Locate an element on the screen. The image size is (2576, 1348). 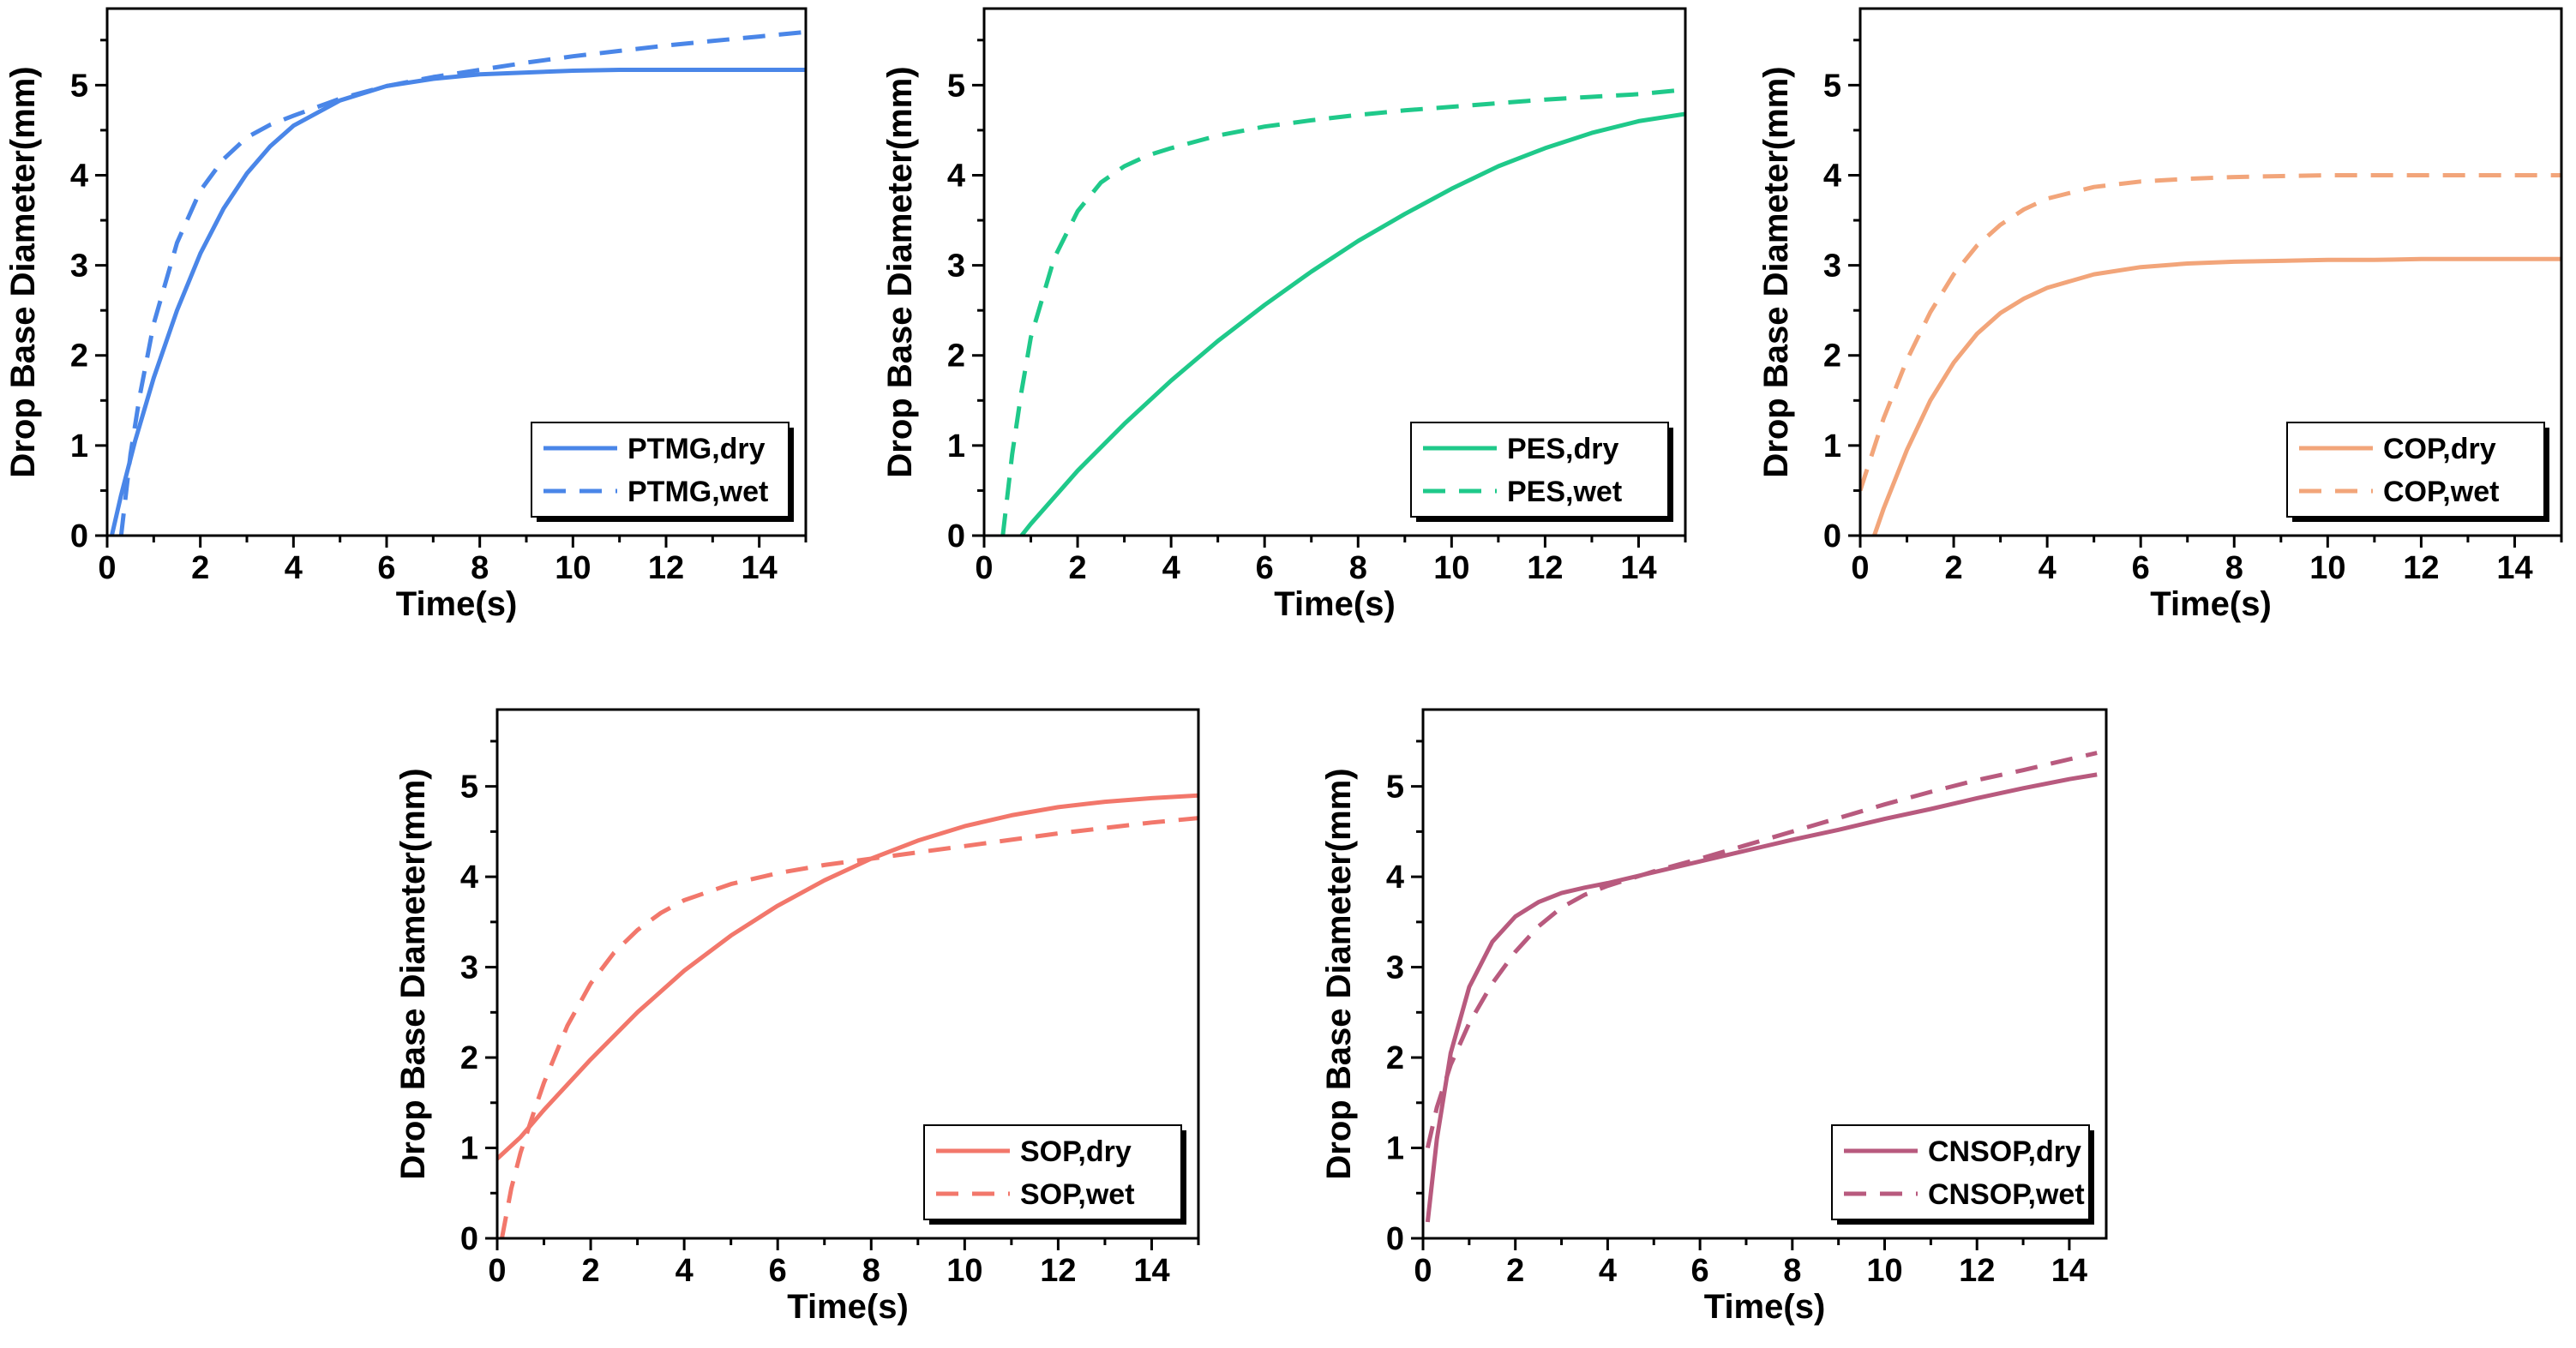
legend: PTMG,dry PTMG,wet is located at coordinates (662, 472).